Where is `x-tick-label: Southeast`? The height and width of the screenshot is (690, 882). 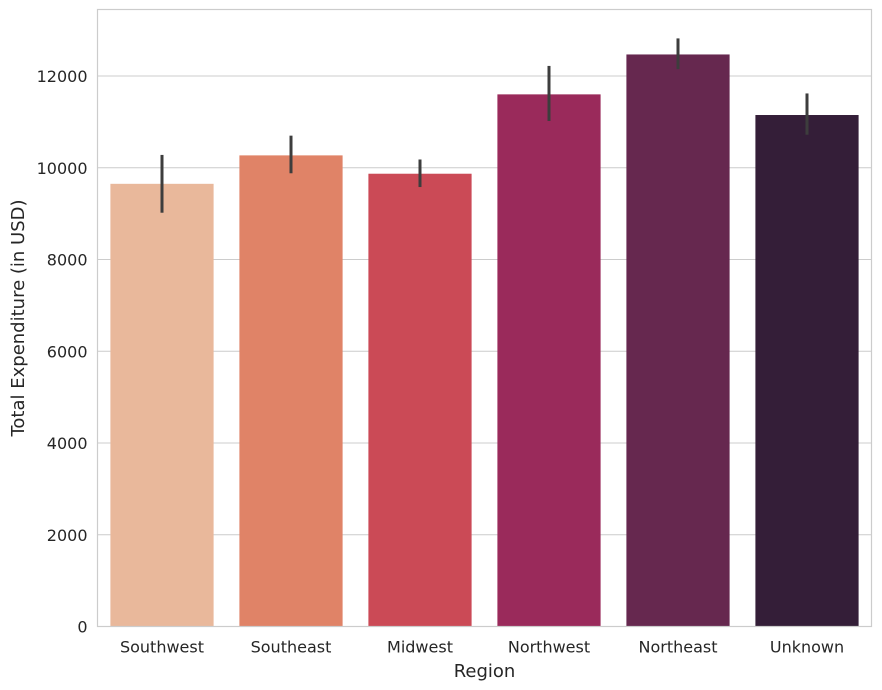
x-tick-label: Southeast is located at coordinates (291, 647).